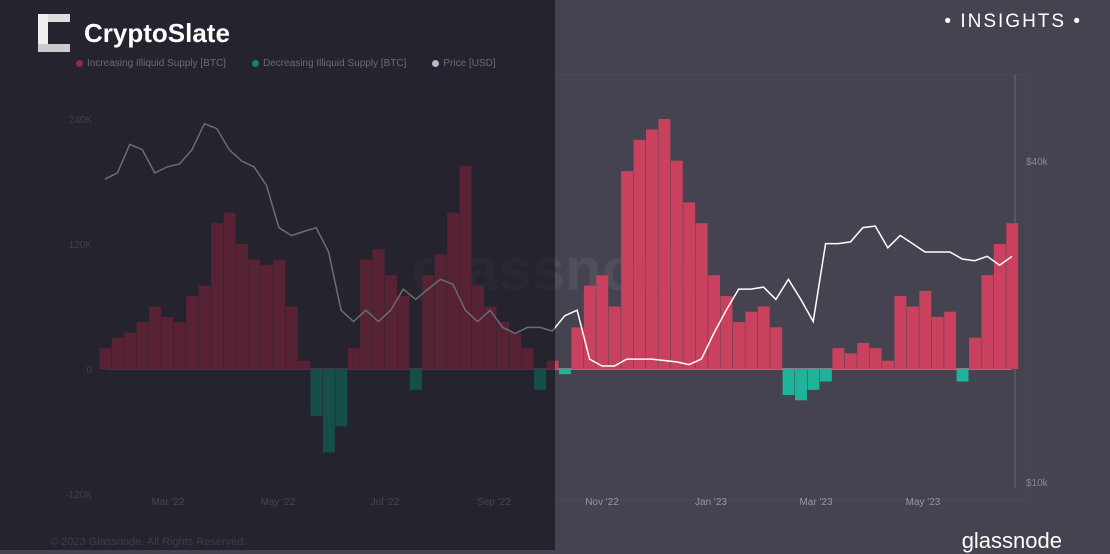 This screenshot has width=1110, height=554. What do you see at coordinates (815, 502) in the screenshot?
I see `x-tick-label: Mar '23` at bounding box center [815, 502].